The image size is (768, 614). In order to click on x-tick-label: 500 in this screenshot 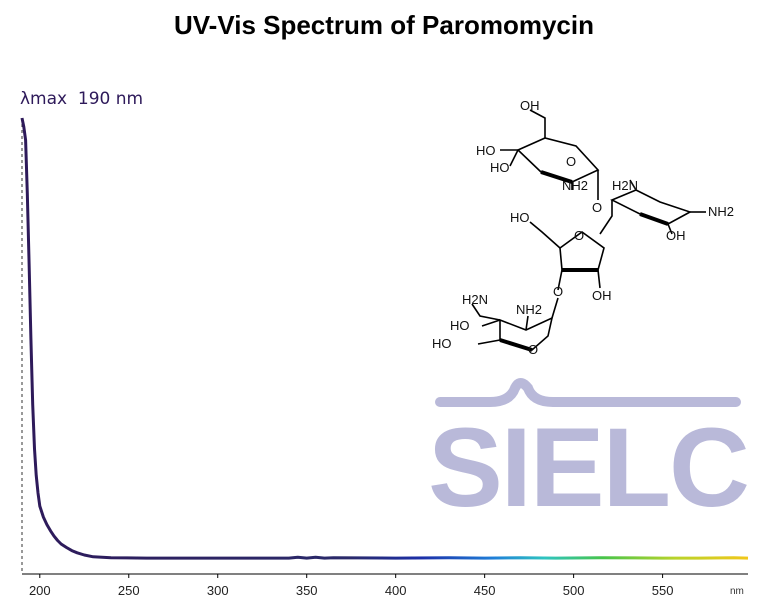, I will do `click(574, 590)`.